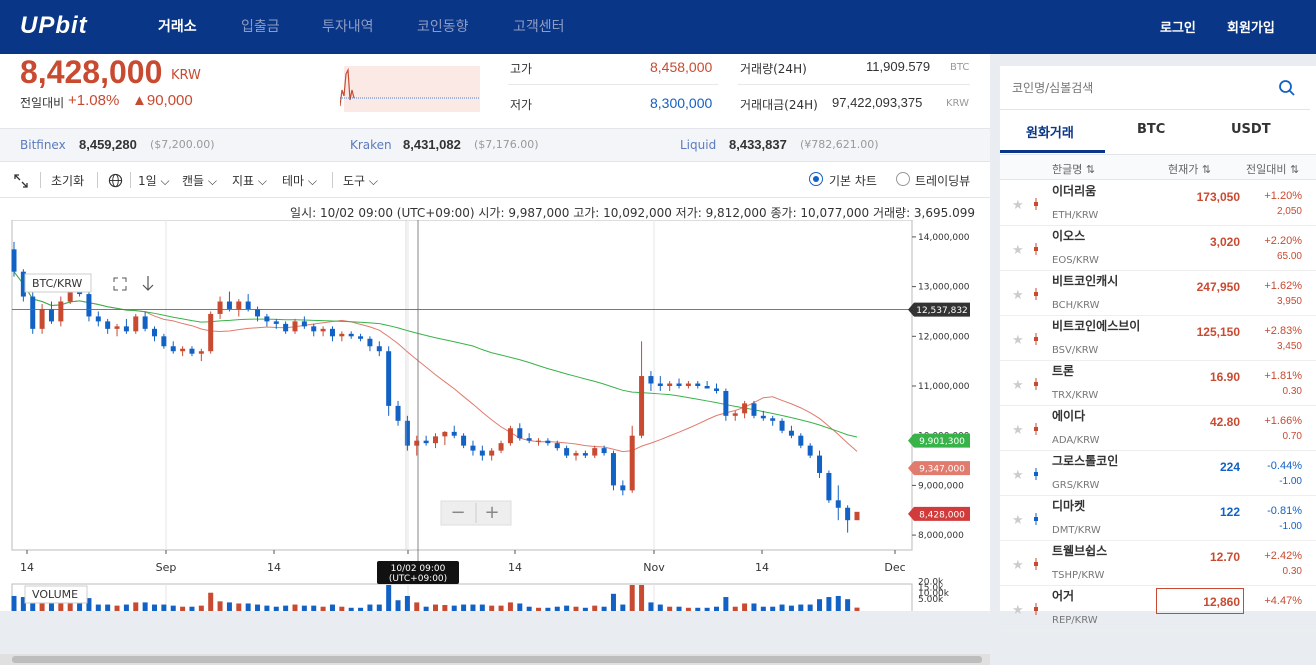 The width and height of the screenshot is (1316, 665). I want to click on coin-name: 트웰브쉽스, so click(1080, 551).